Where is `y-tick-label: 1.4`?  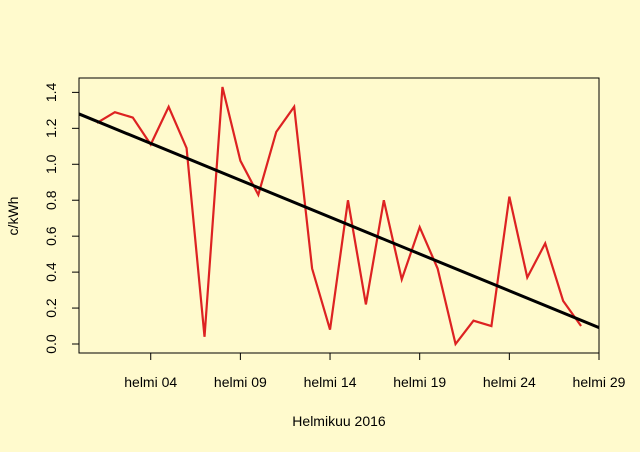 y-tick-label: 1.4 is located at coordinates (51, 92).